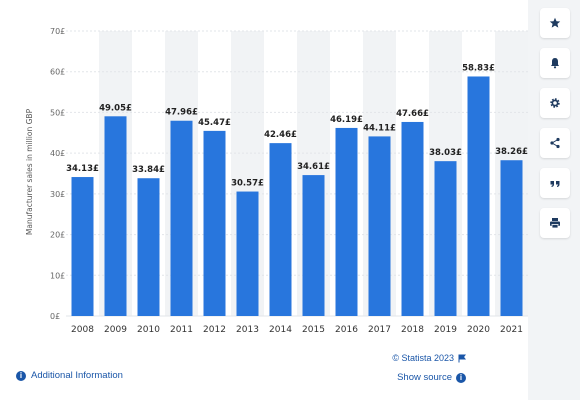  I want to click on y-tick-label: 60£, so click(57, 72).